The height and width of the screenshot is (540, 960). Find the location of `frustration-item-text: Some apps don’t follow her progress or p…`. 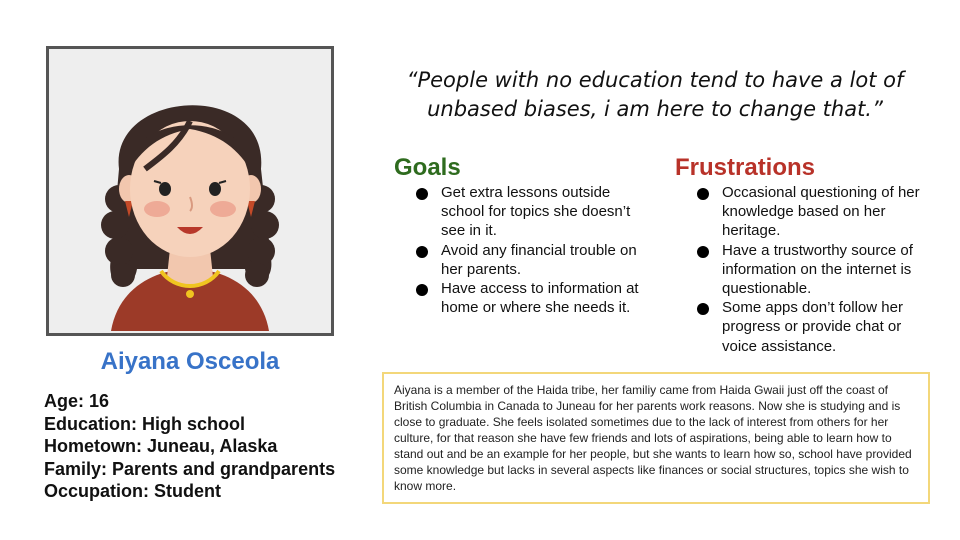

frustration-item-text: Some apps don’t follow her progress or p… is located at coordinates (812, 327).